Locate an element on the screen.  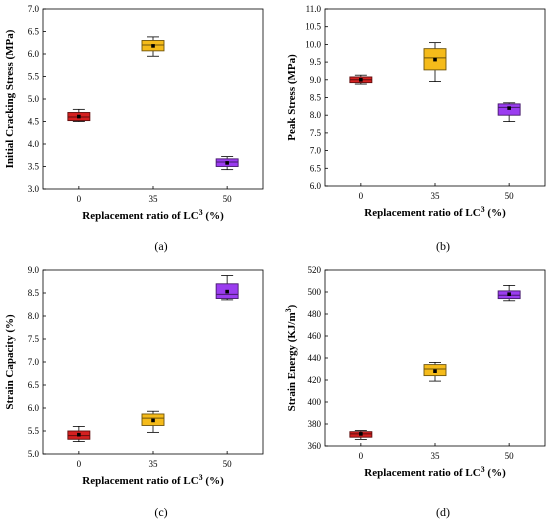
y-tick-label: 420 is located at coordinates (315, 380).